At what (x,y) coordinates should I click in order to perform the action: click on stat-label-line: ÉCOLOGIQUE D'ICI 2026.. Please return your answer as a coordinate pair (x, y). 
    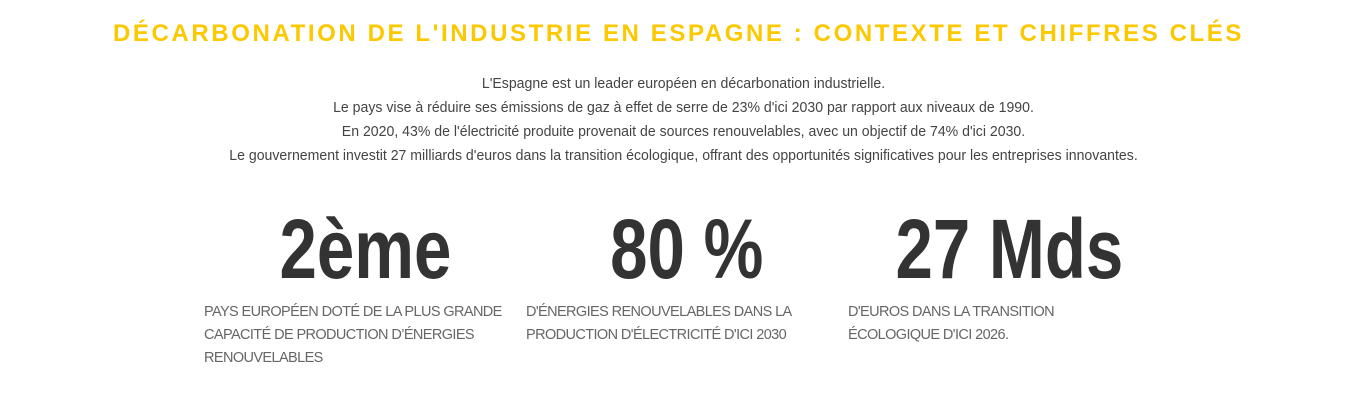
    Looking at the image, I should click on (928, 335).